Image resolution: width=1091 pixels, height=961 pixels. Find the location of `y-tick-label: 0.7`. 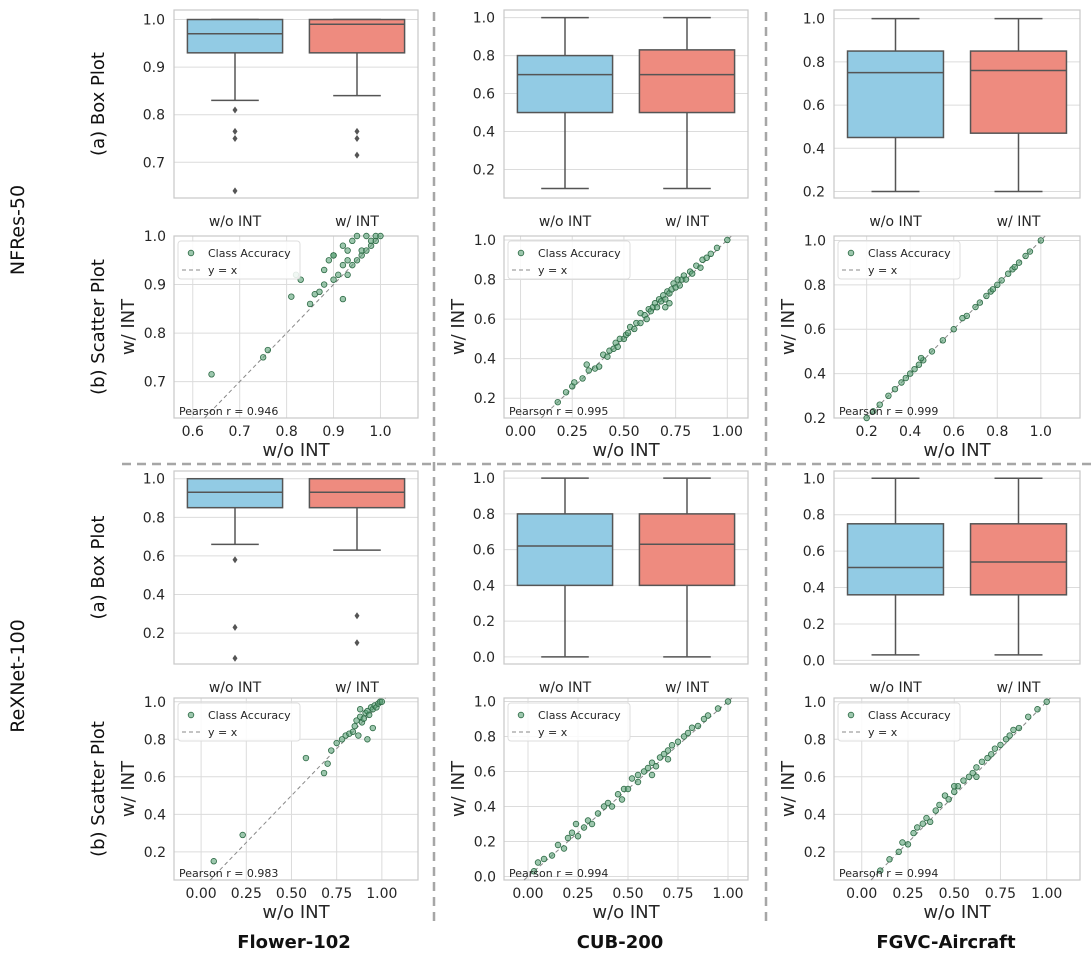

y-tick-label: 0.7 is located at coordinates (155, 383).